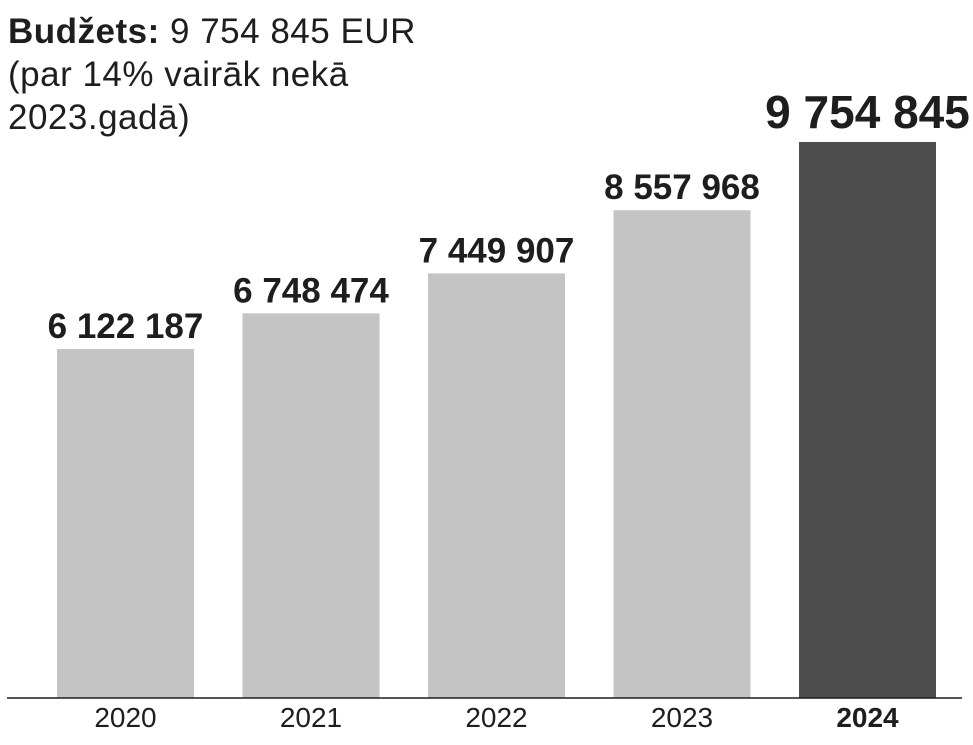 Image resolution: width=973 pixels, height=745 pixels. What do you see at coordinates (311, 717) in the screenshot?
I see `x-tick-label-2021: 2021` at bounding box center [311, 717].